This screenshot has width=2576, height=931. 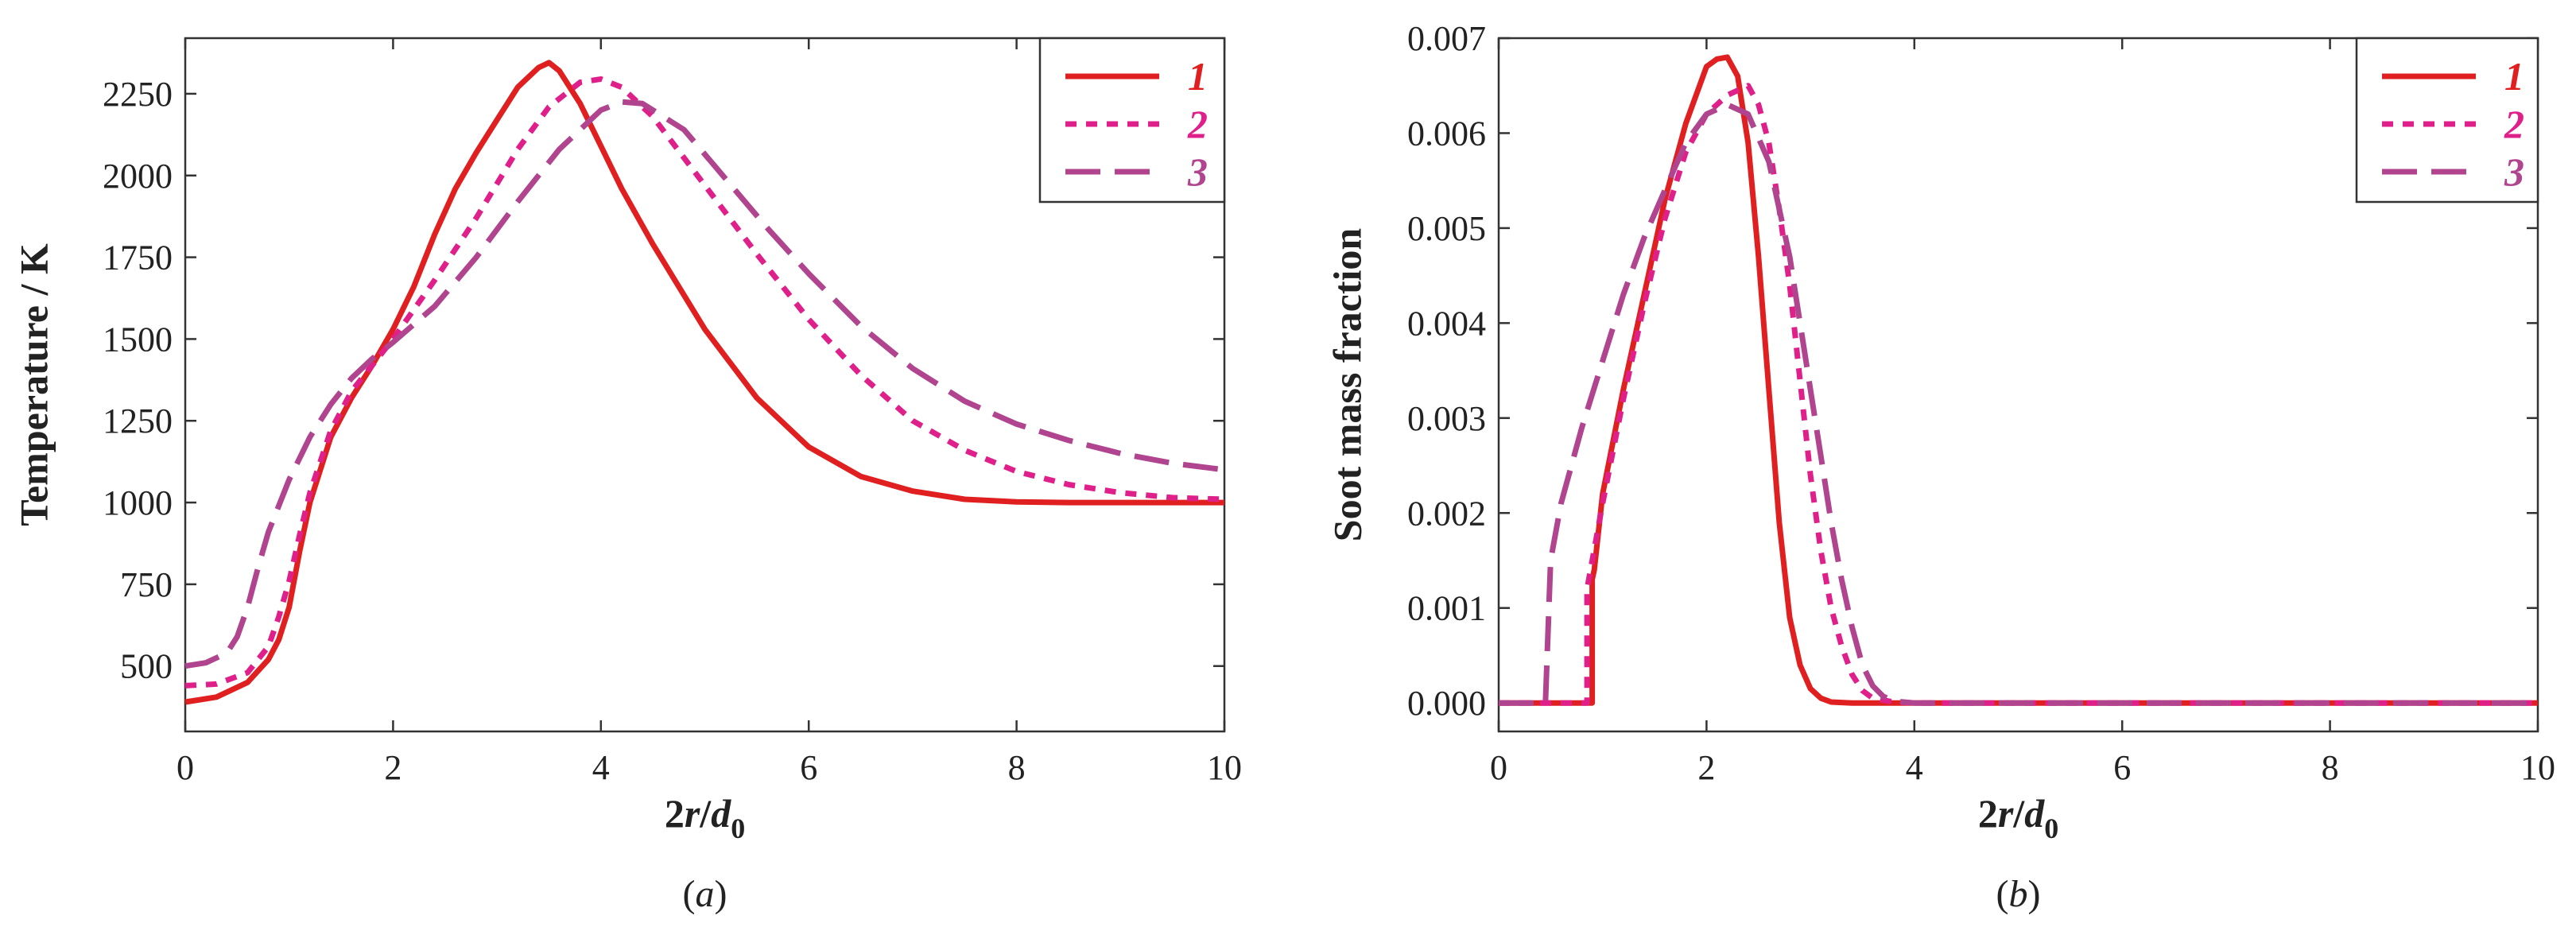 I want to click on y-tick-label: 1000, so click(x=138, y=502).